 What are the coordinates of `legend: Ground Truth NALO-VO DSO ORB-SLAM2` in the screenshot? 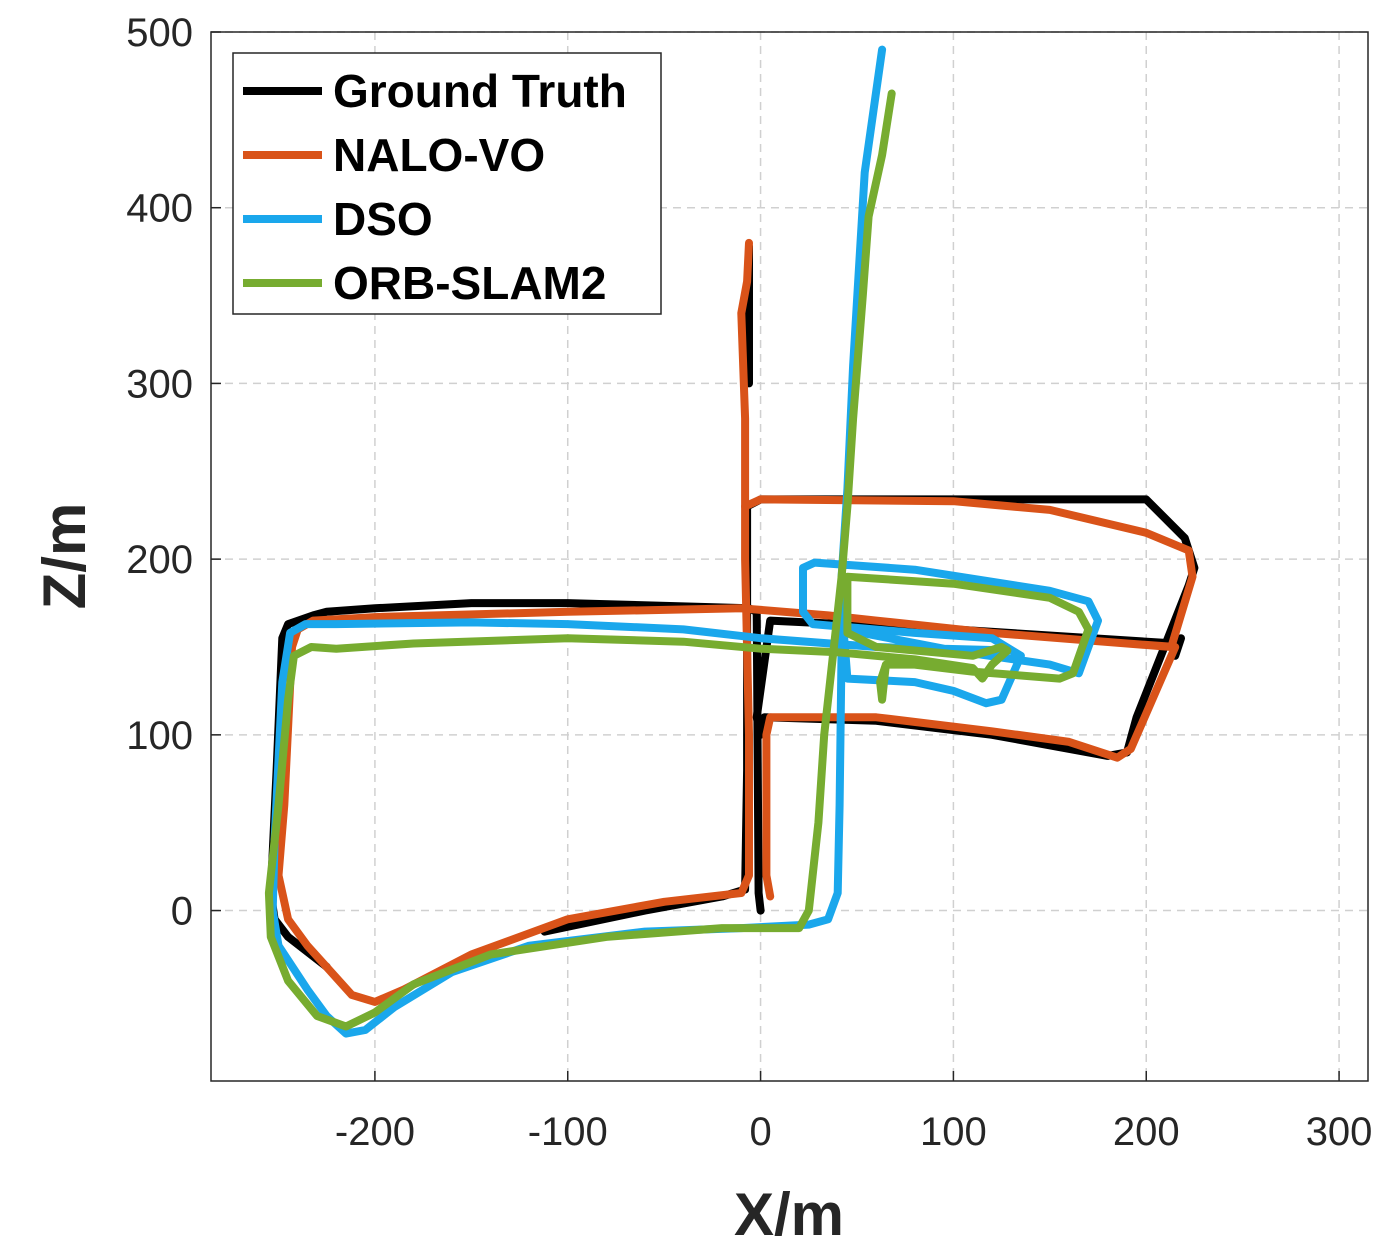 It's located at (447, 183).